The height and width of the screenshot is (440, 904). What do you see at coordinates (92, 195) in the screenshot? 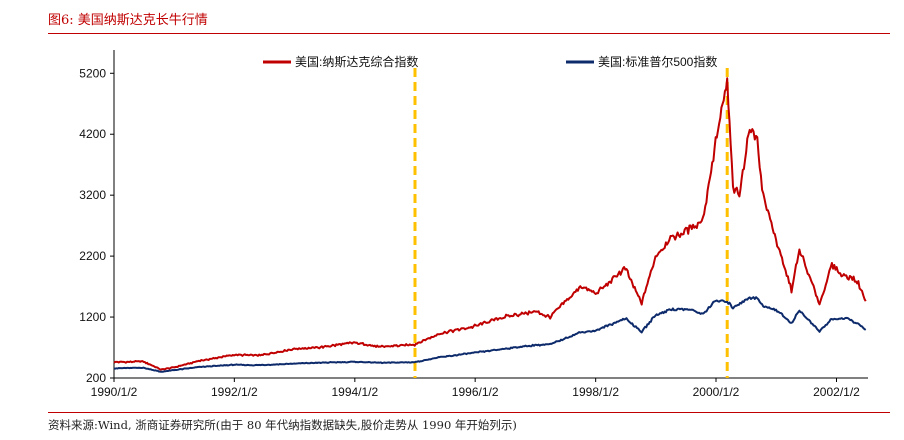
I see `y-tick-label: 3200` at bounding box center [92, 195].